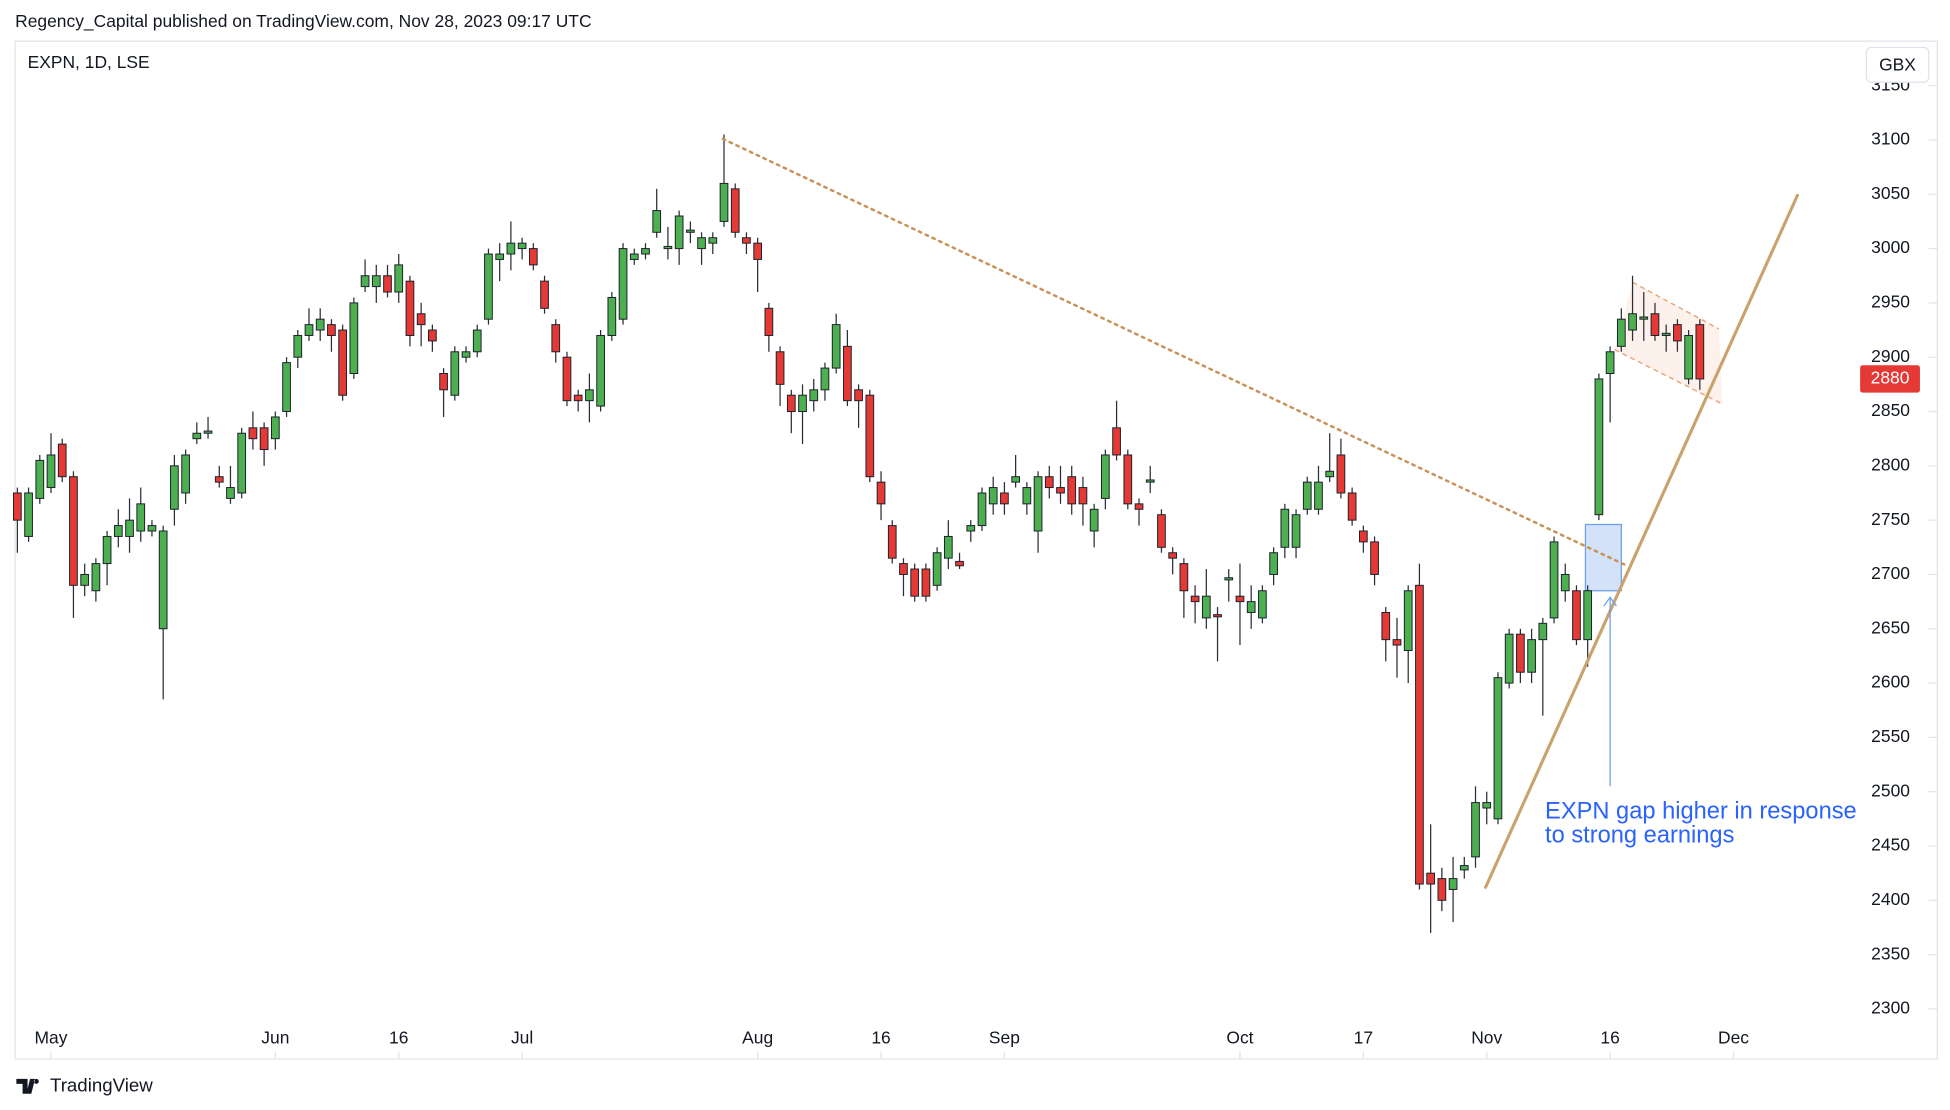 Image resolution: width=1950 pixels, height=1110 pixels. What do you see at coordinates (1890, 356) in the screenshot?
I see `y-tick-label: 2900` at bounding box center [1890, 356].